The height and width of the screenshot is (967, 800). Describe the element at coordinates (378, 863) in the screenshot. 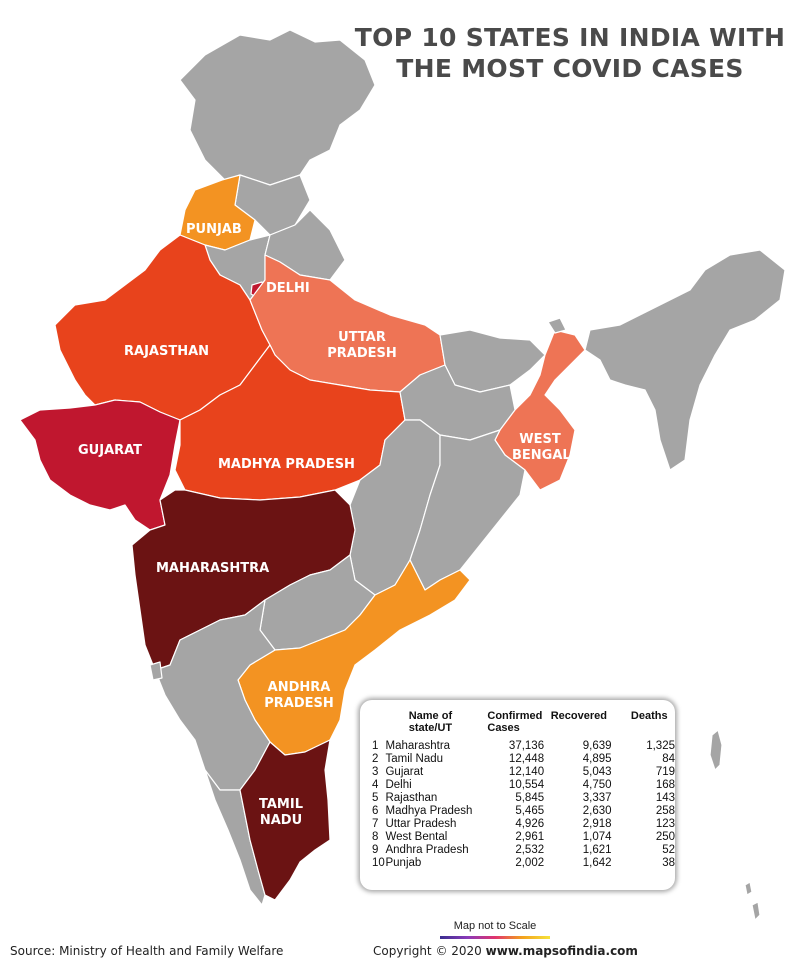

I see `cell-no: 10` at that location.